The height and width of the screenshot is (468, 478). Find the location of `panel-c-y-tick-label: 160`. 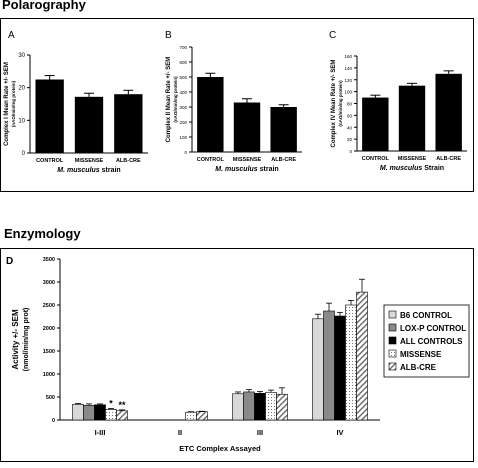

panel-c-y-tick-label: 160 is located at coordinates (348, 56).